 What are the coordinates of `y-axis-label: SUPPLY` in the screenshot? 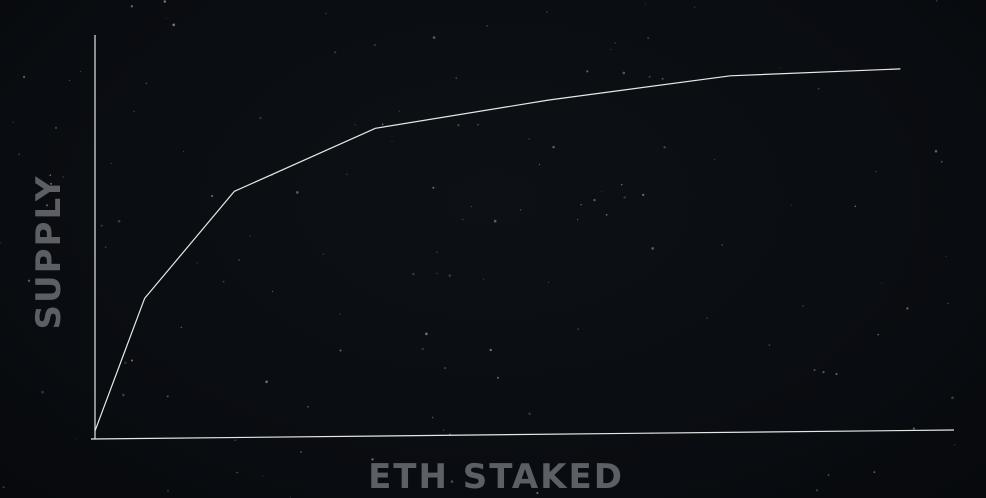 It's located at (49, 252).